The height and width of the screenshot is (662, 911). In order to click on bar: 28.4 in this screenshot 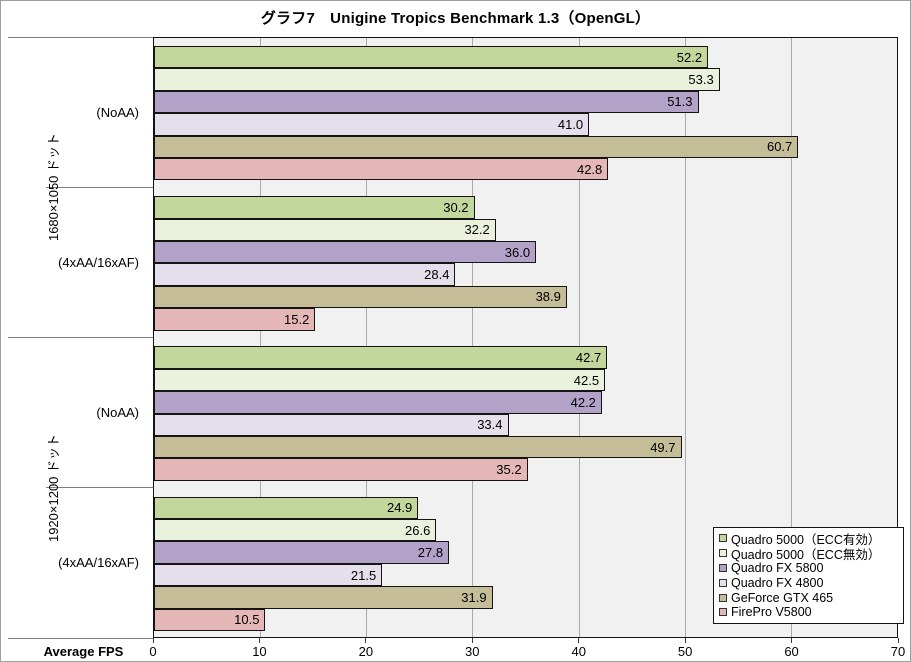, I will do `click(305, 274)`.